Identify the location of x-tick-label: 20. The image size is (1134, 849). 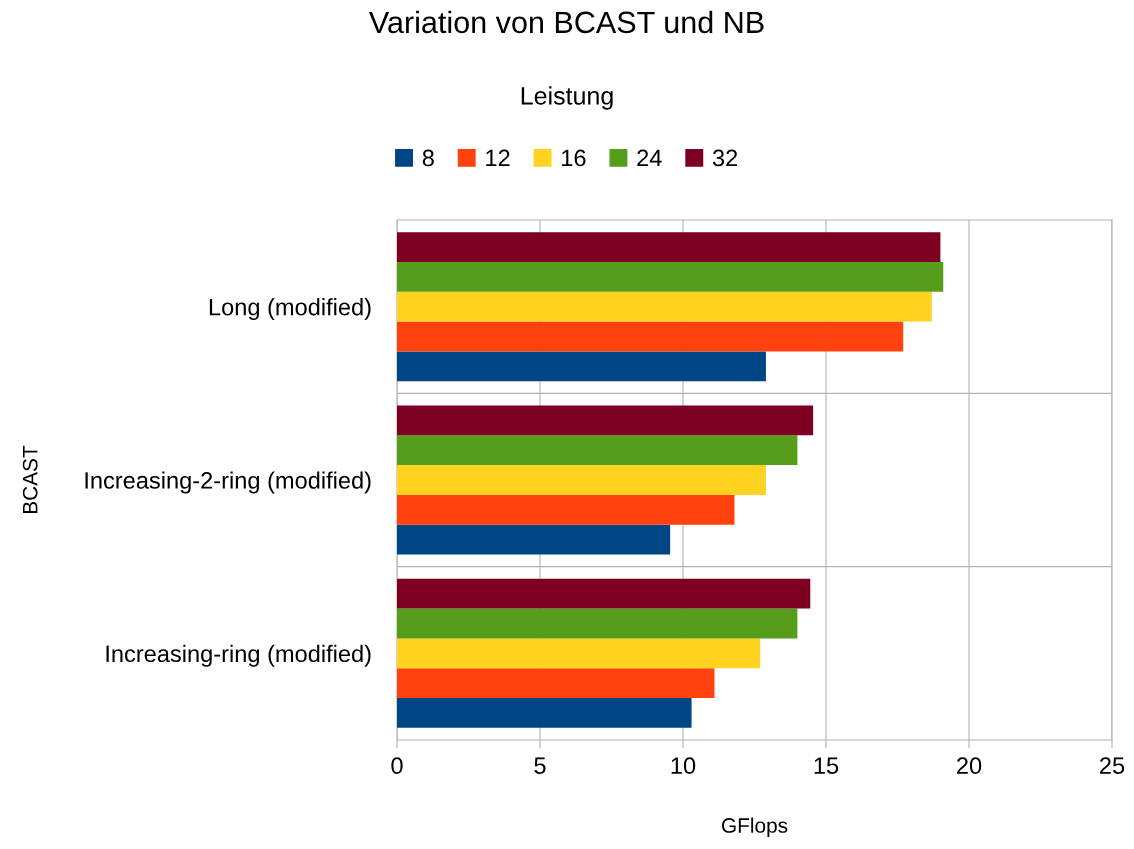
(969, 766).